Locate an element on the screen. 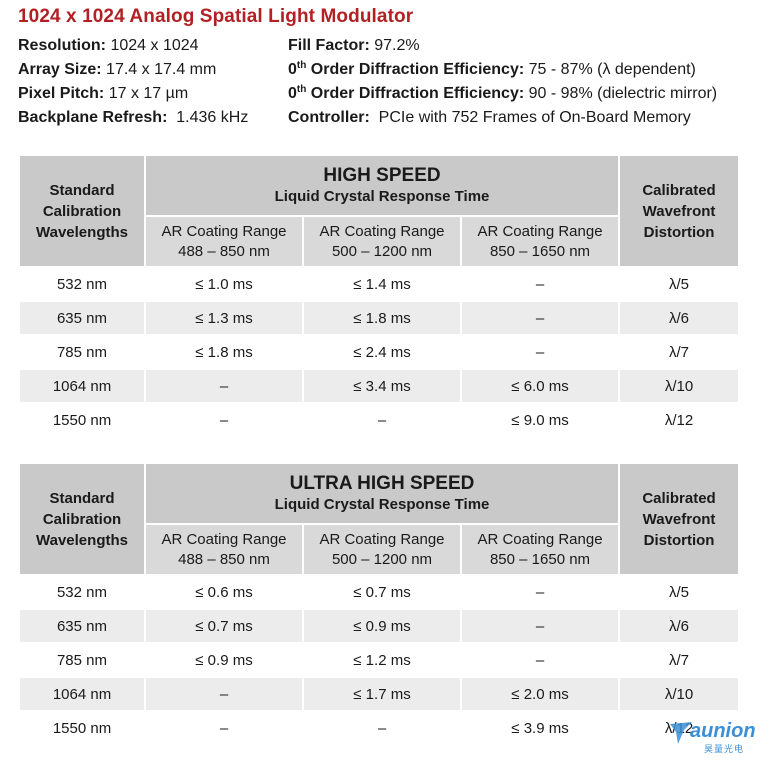 This screenshot has height=760, width=770. spec-item: Array Size: 17.4 x 17.4 mm is located at coordinates (117, 70).